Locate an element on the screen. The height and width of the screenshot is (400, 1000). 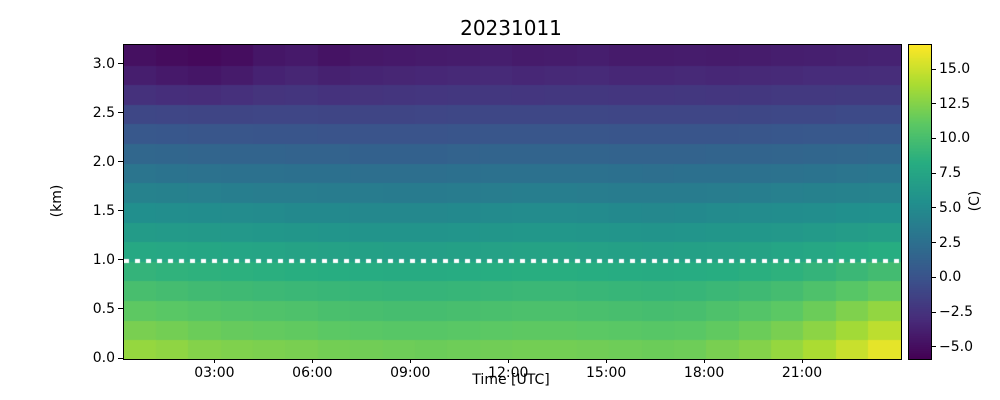
colorbar-label: (C) is located at coordinates (975, 201).